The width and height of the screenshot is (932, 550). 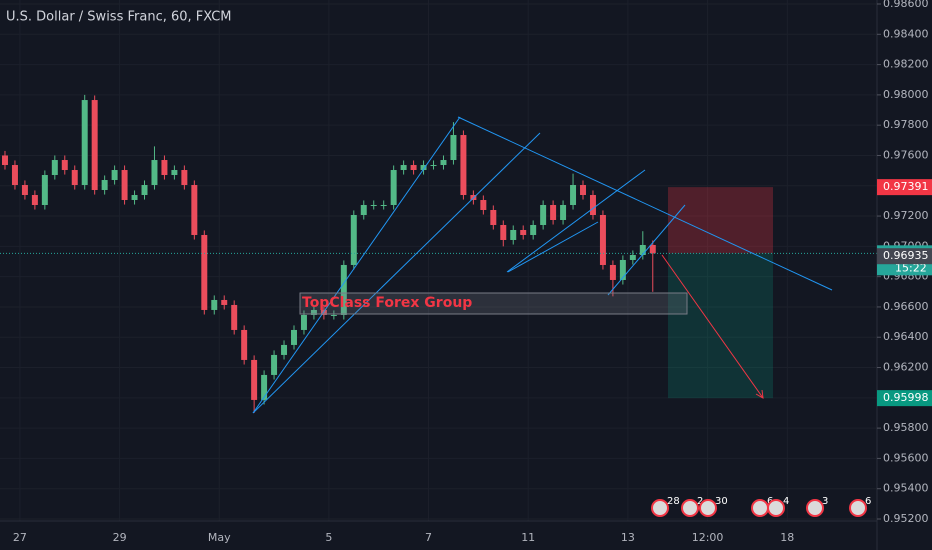 I want to click on event-count: 6, so click(x=868, y=501).